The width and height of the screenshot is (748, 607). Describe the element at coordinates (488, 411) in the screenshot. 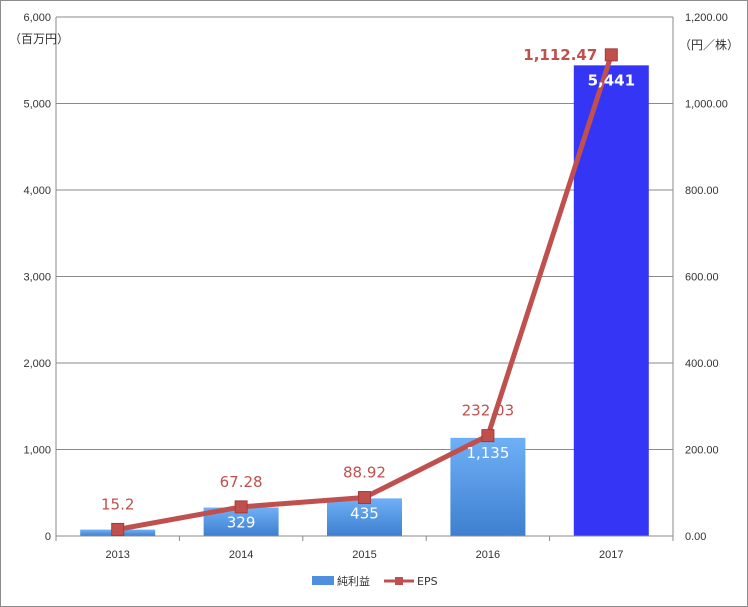

I see `eps-value-label: 232.03` at that location.